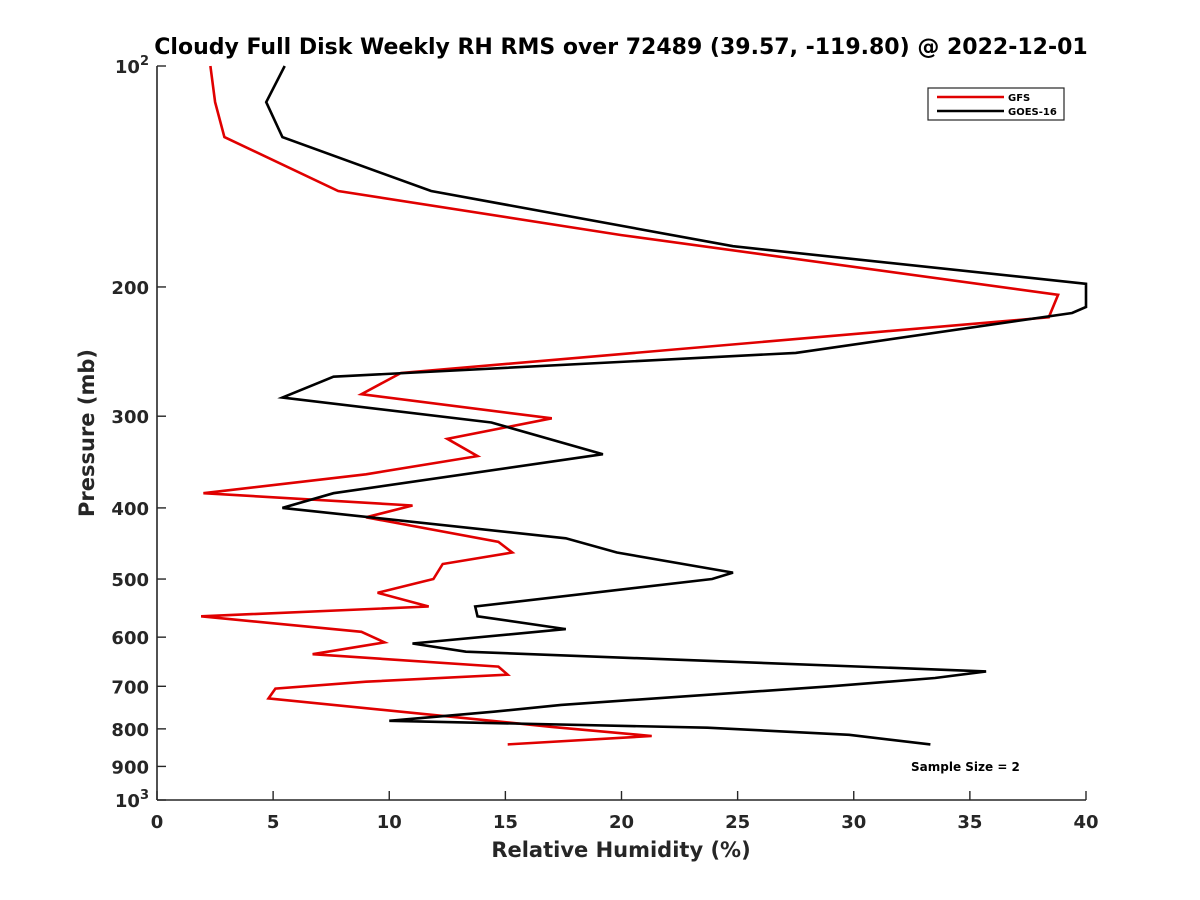 The image size is (1200, 900). Describe the element at coordinates (273, 822) in the screenshot. I see `x-tick-label: 5` at that location.